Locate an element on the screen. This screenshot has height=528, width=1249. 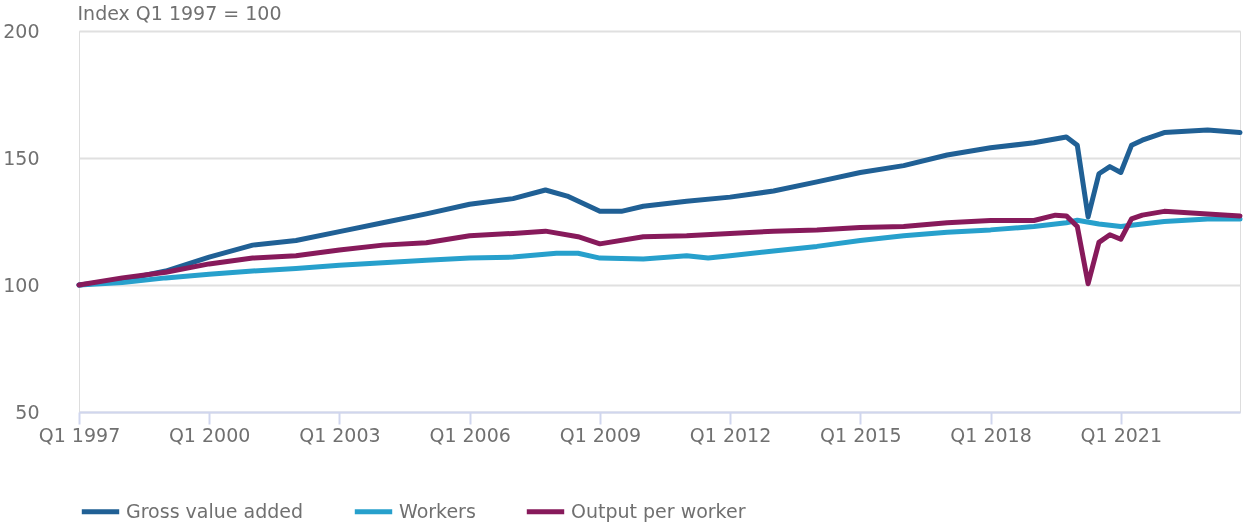
y-axis-title: Index Q1 1997 = 100 is located at coordinates (179, 12).